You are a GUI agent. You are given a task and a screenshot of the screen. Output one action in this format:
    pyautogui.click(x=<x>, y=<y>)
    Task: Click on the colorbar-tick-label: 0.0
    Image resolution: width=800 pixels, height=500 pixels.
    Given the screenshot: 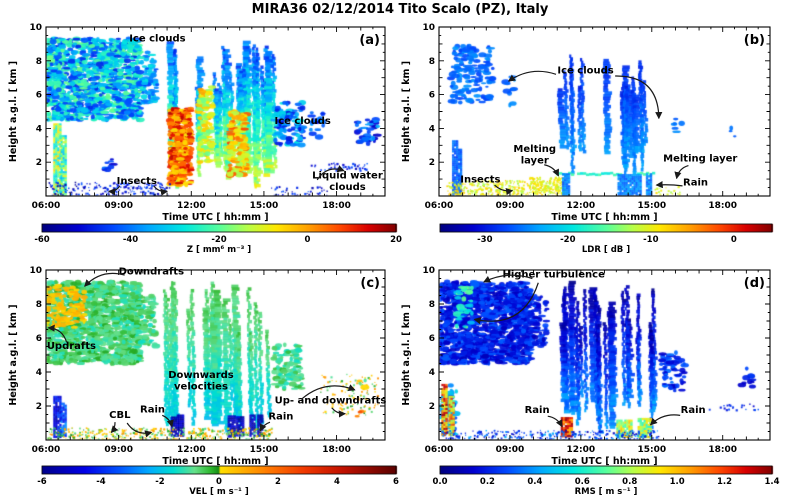 What is the action you would take?
    pyautogui.click(x=439, y=482)
    